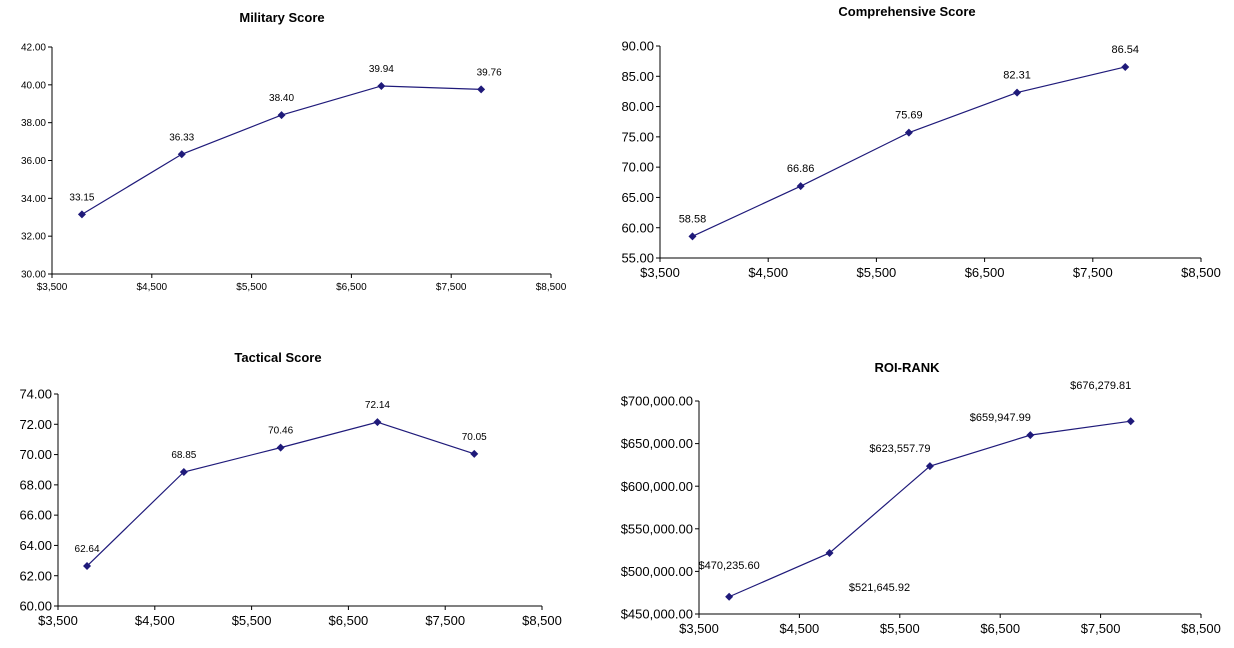 The width and height of the screenshot is (1234, 648). What do you see at coordinates (801, 169) in the screenshot?
I see `data-label: 66.86` at bounding box center [801, 169].